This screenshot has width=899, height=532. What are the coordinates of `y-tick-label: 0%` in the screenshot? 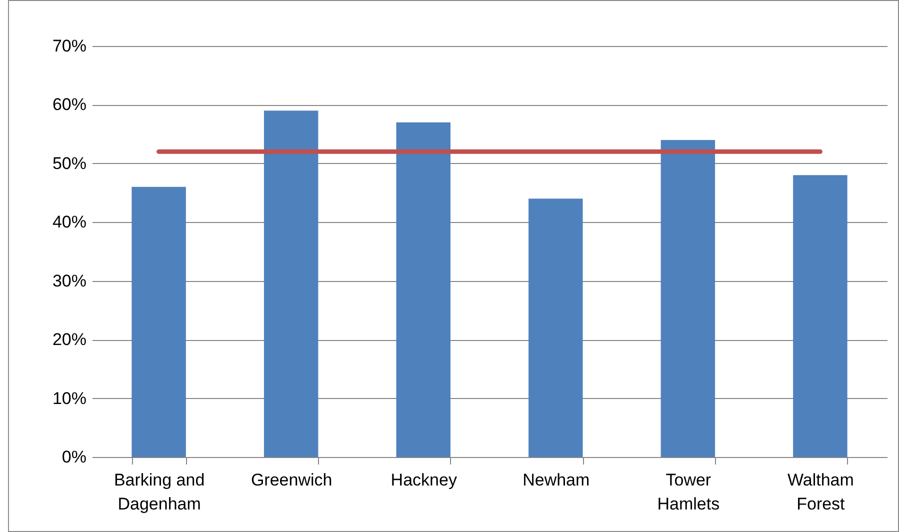 It's located at (74, 457).